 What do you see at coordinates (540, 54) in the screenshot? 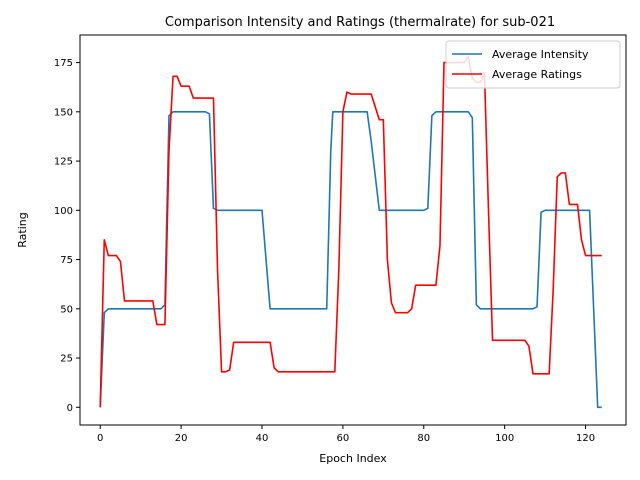
I see `legend-label-average-intensity: Average Intensity` at bounding box center [540, 54].